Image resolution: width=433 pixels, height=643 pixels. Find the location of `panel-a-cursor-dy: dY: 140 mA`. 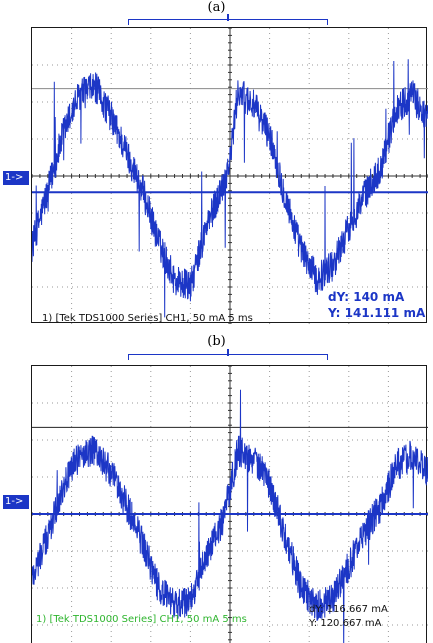

panel-a-cursor-dy: dY: 140 mA is located at coordinates (366, 297).